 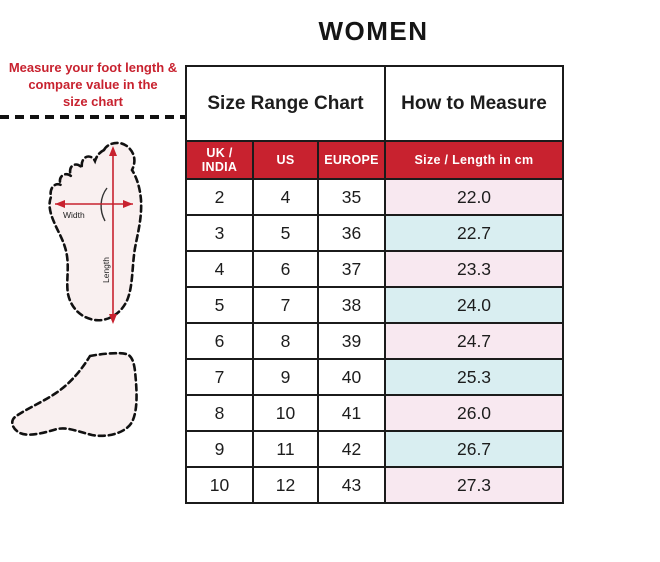 I want to click on length-arrowhead-top, so click(x=113, y=151).